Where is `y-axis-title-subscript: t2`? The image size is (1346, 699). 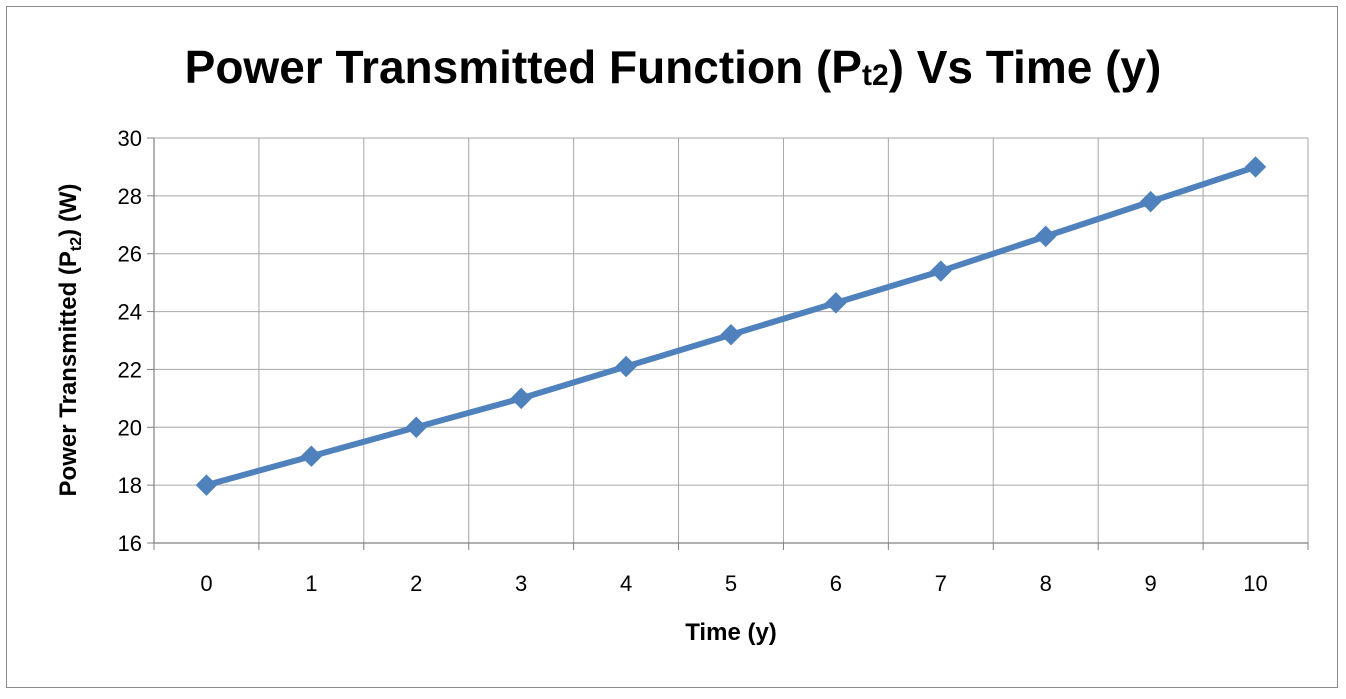
y-axis-title-subscript: t2 is located at coordinates (76, 244).